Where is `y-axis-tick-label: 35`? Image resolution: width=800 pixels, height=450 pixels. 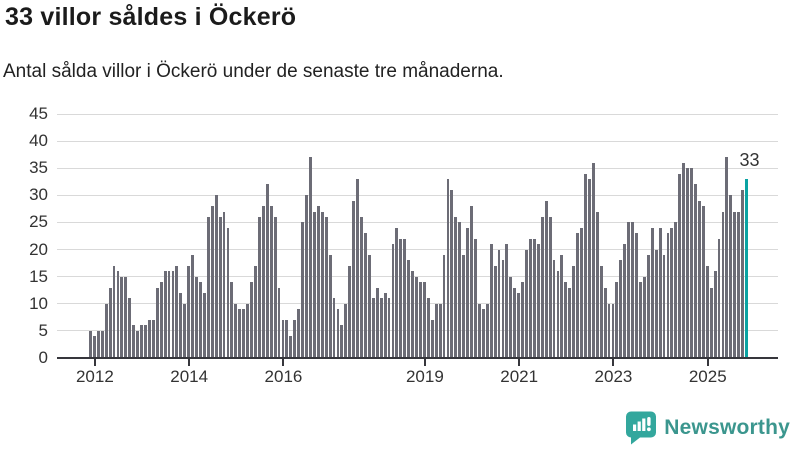
y-axis-tick-label: 35 is located at coordinates (38, 168).